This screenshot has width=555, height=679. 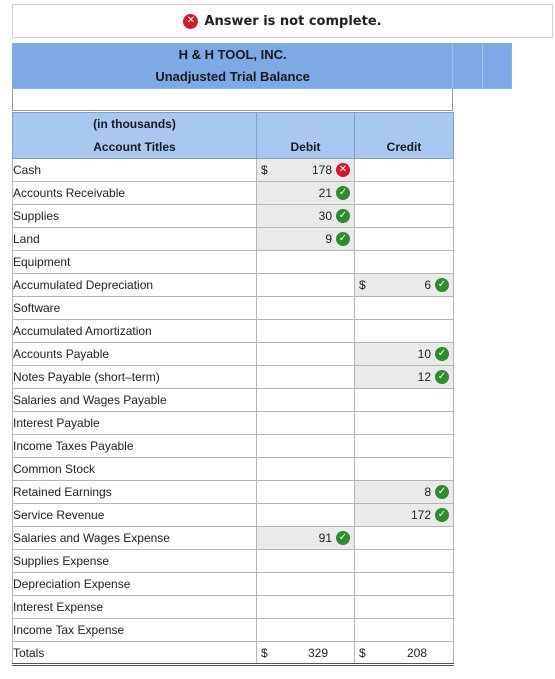 What do you see at coordinates (134, 377) in the screenshot?
I see `account-title-cell: Notes Payable (short–term)` at bounding box center [134, 377].